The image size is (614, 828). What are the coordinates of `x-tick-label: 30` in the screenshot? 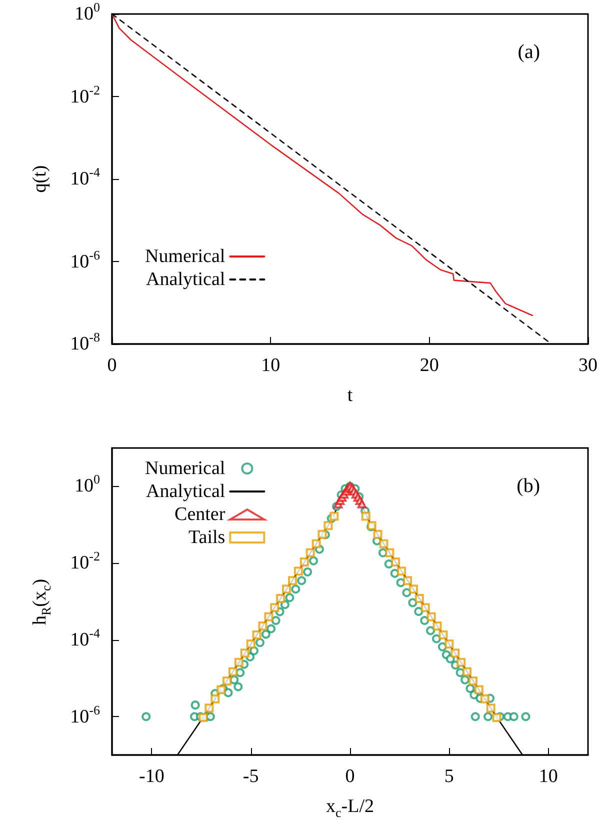 It's located at (588, 365).